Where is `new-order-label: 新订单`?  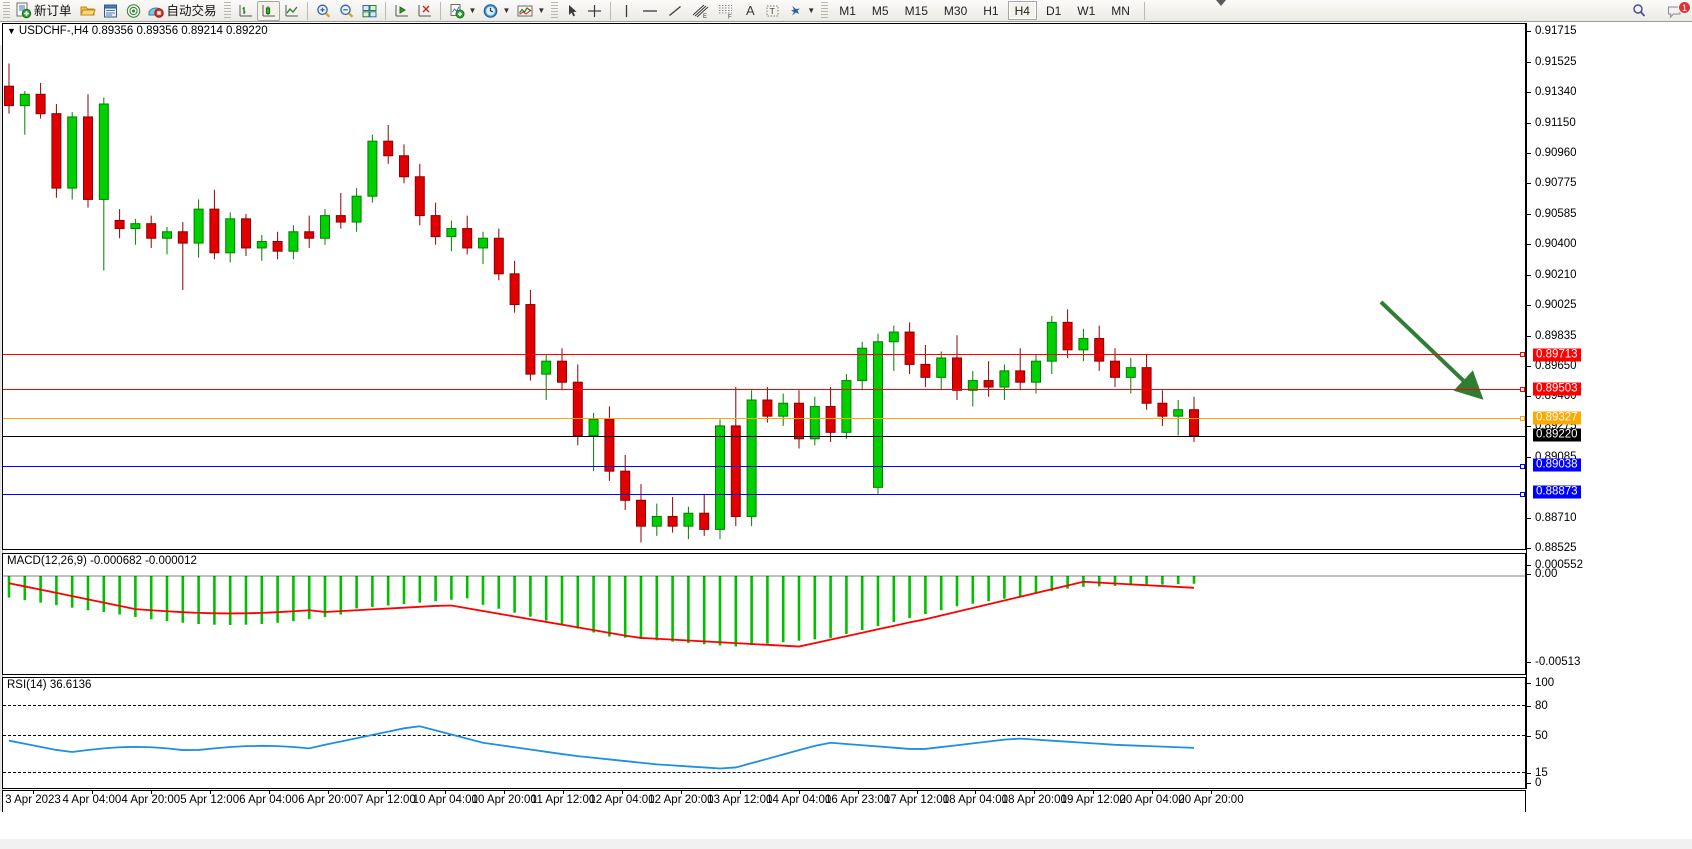 new-order-label: 新订单 is located at coordinates (53, 10).